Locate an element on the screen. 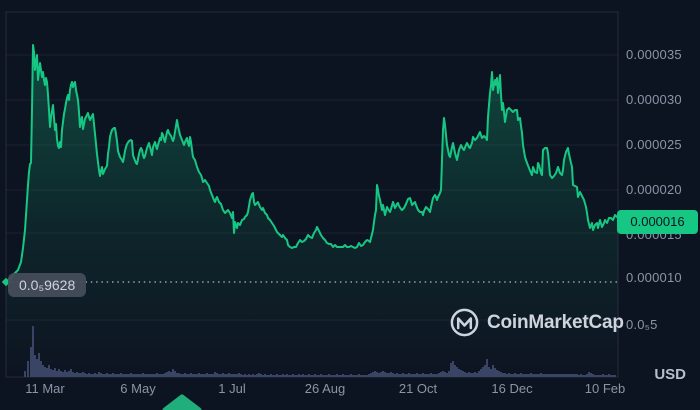 This screenshot has height=410, width=700. x-axis-tick-label: 26 Aug is located at coordinates (325, 388).